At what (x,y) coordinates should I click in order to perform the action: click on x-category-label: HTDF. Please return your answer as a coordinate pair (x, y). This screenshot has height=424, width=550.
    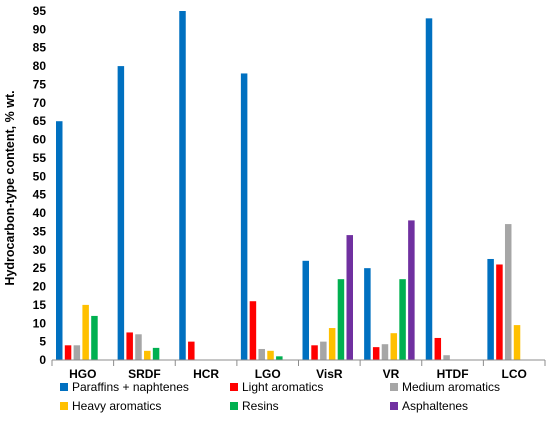
    Looking at the image, I should click on (453, 374).